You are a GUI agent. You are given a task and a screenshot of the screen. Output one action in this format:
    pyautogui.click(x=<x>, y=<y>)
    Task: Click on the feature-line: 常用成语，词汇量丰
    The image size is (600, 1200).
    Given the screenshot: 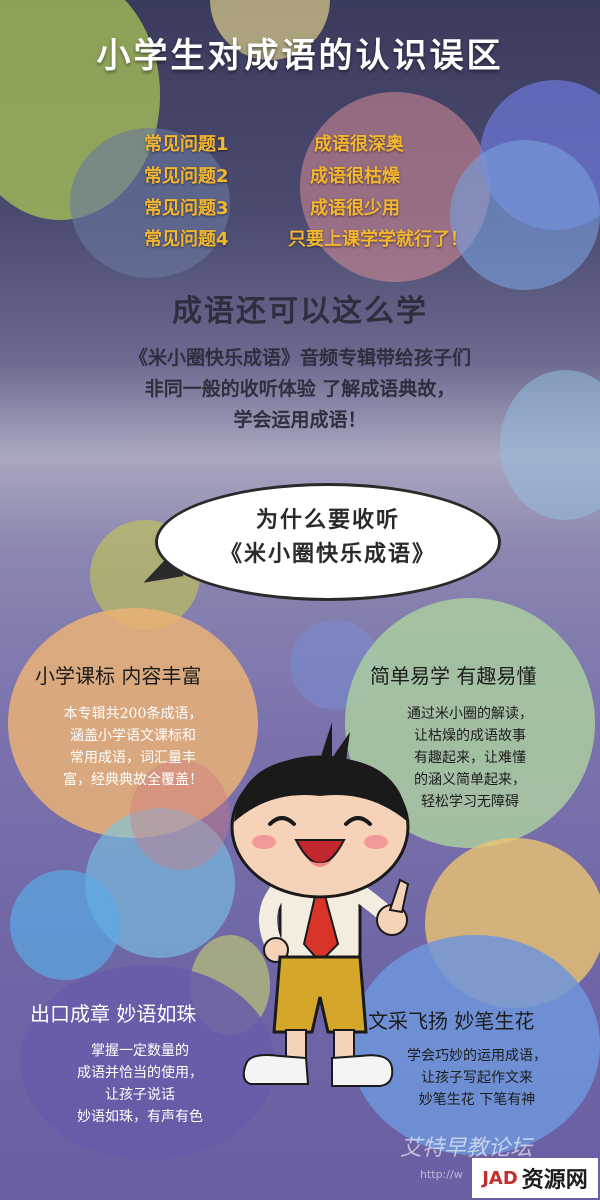 What is the action you would take?
    pyautogui.click(x=133, y=758)
    